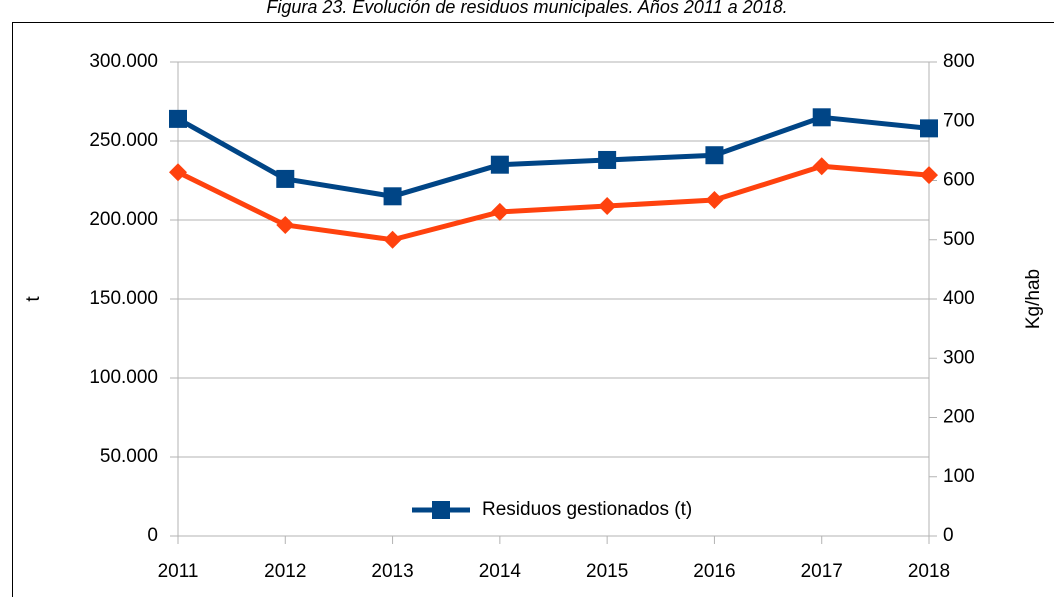 This screenshot has height=597, width=1054. Describe the element at coordinates (959, 120) in the screenshot. I see `y2-tick-label: 700` at that location.